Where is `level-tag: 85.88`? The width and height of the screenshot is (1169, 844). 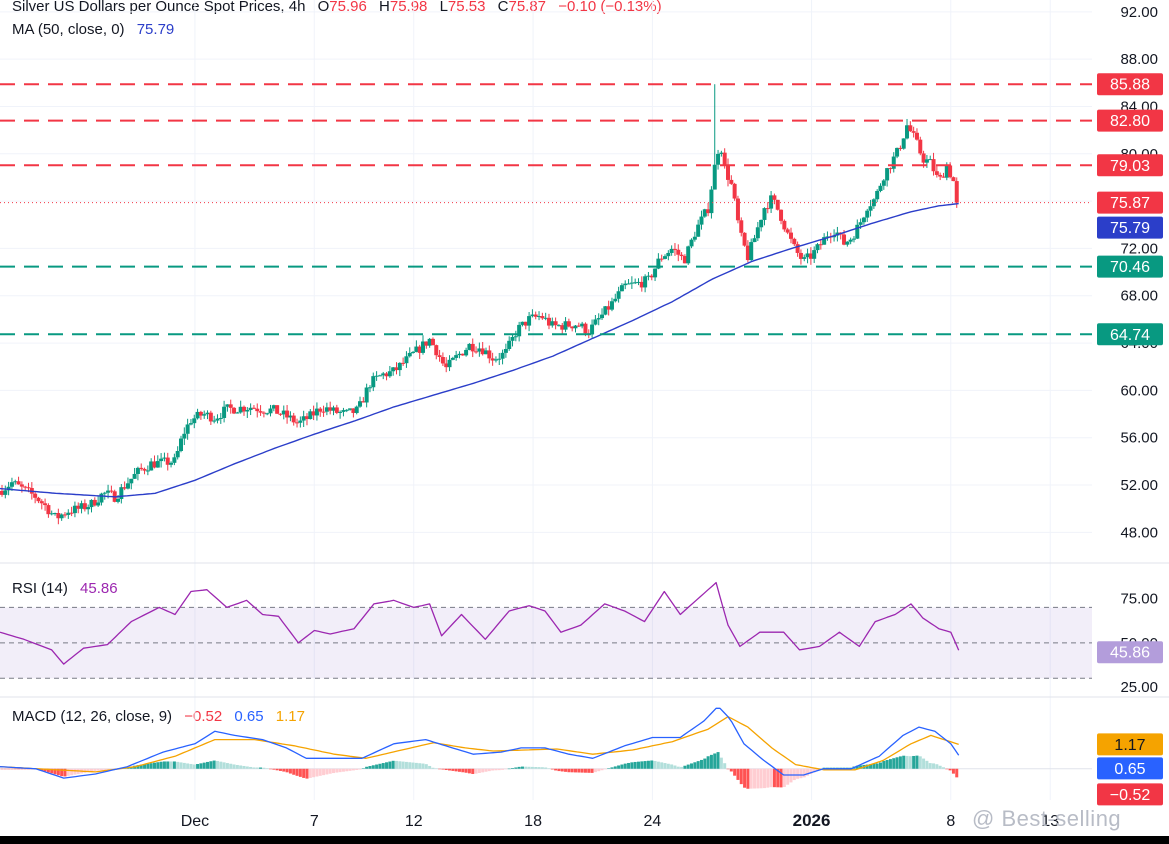 level-tag: 85.88 is located at coordinates (1130, 85).